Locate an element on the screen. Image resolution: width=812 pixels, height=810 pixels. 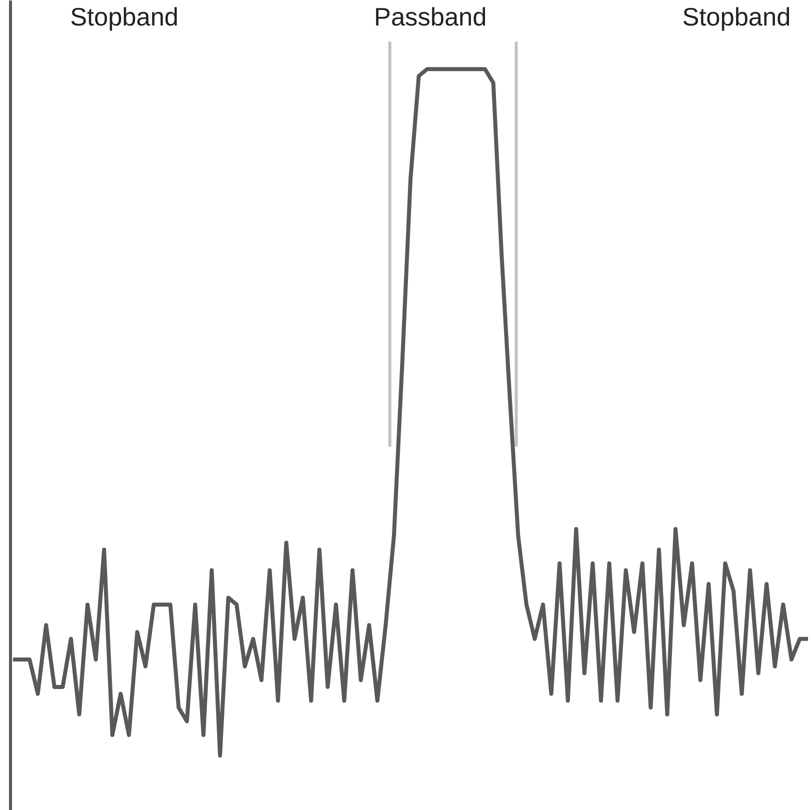
text: Passband is located at coordinates (430, 17).